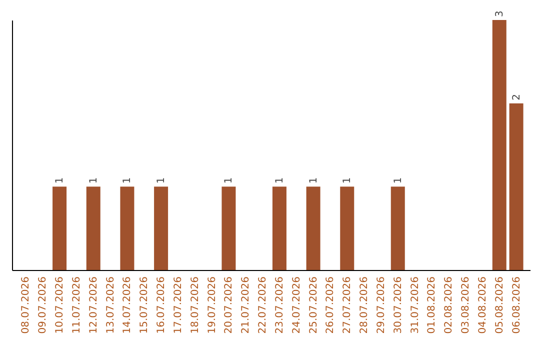 Image resolution: width=540 pixels, height=340 pixels. Describe the element at coordinates (144, 305) in the screenshot. I see `x-tick-label: 15.07.2026` at that location.